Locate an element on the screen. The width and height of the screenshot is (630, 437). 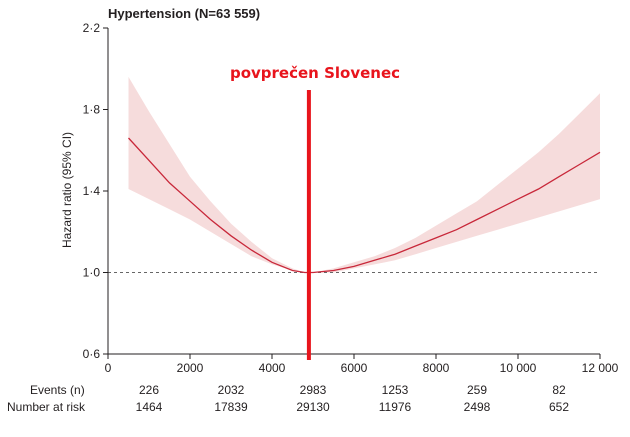
x-tick-label: 12 000 is located at coordinates (600, 368).